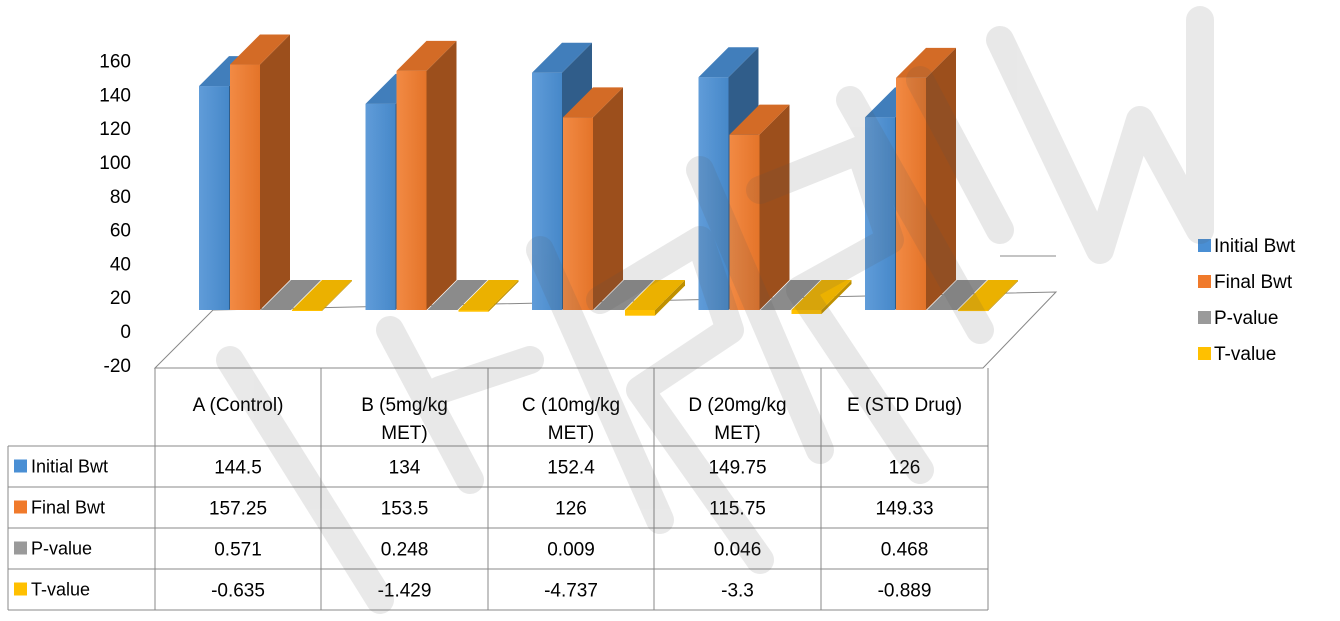  I want to click on category-label: E (STD Drug), so click(904, 405).